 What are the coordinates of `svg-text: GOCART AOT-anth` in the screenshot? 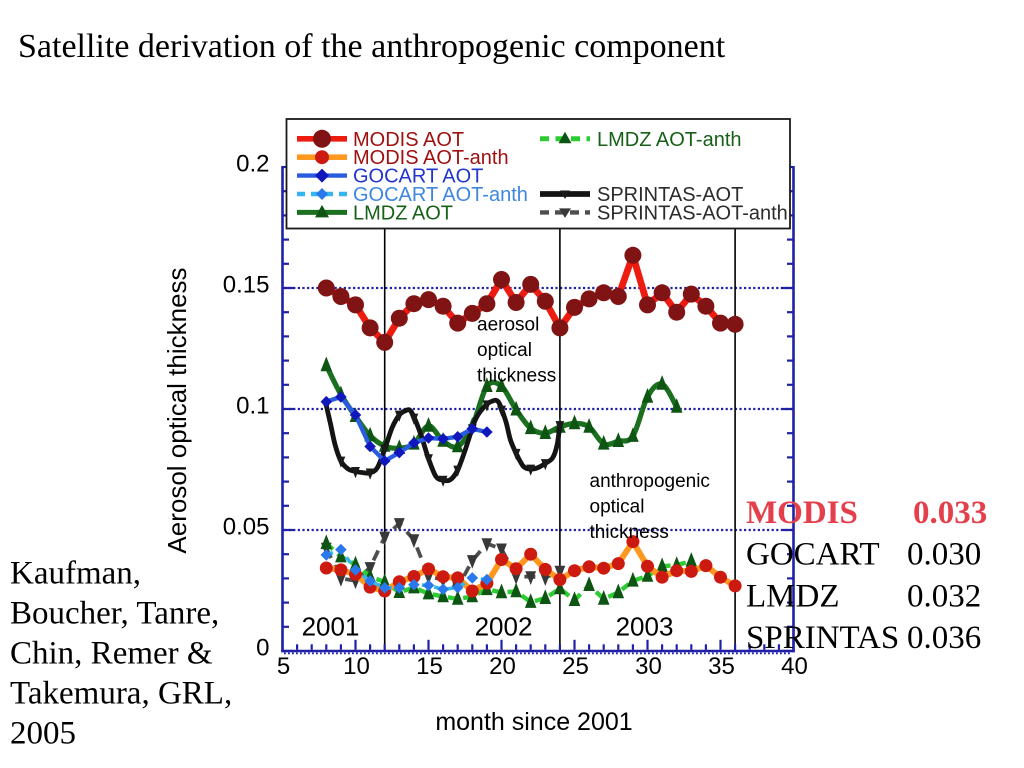 It's located at (440, 195).